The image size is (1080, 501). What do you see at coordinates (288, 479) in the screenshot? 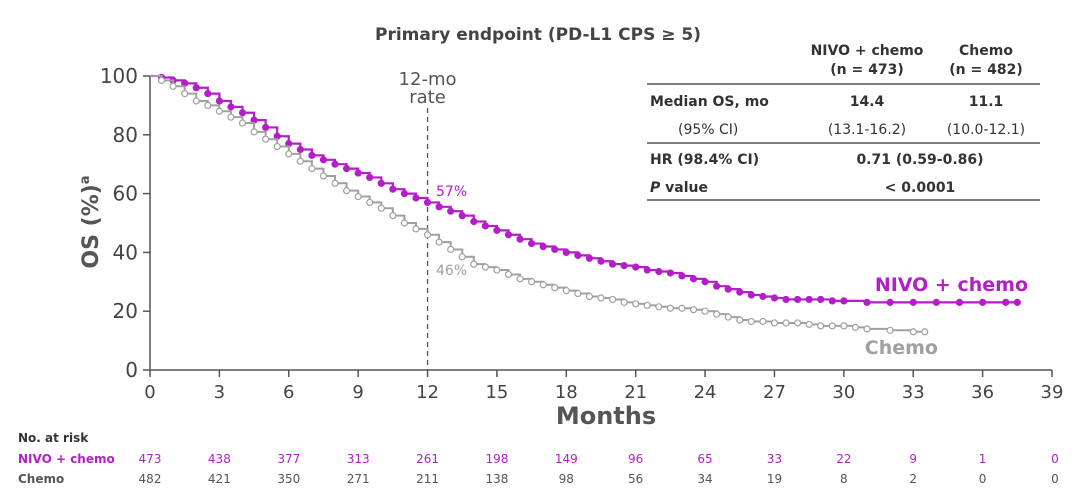
I see `risk-value: 350` at bounding box center [288, 479].